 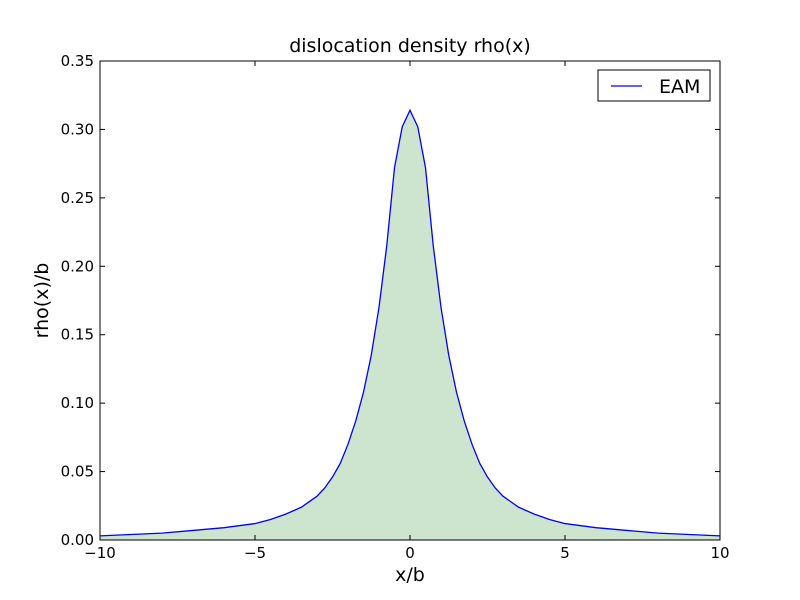 What do you see at coordinates (77, 403) in the screenshot?
I see `y-tick-label: 0.10` at bounding box center [77, 403].